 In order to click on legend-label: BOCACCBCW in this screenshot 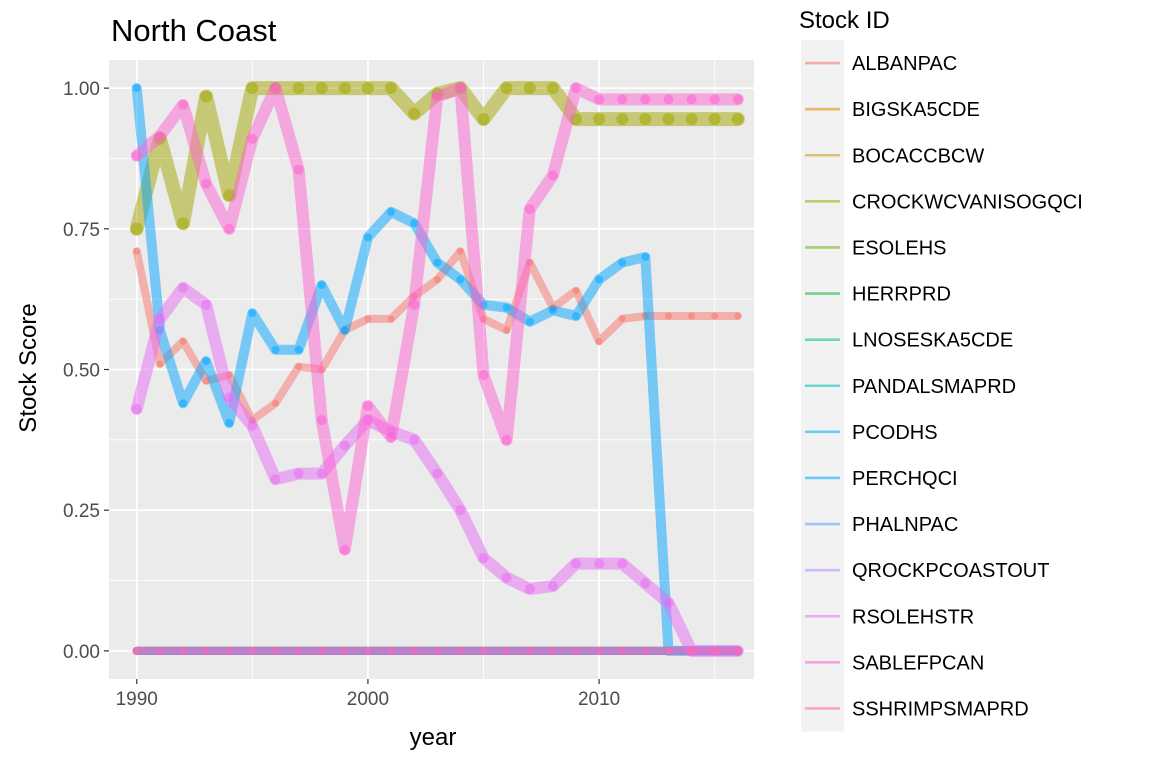, I will do `click(918, 156)`.